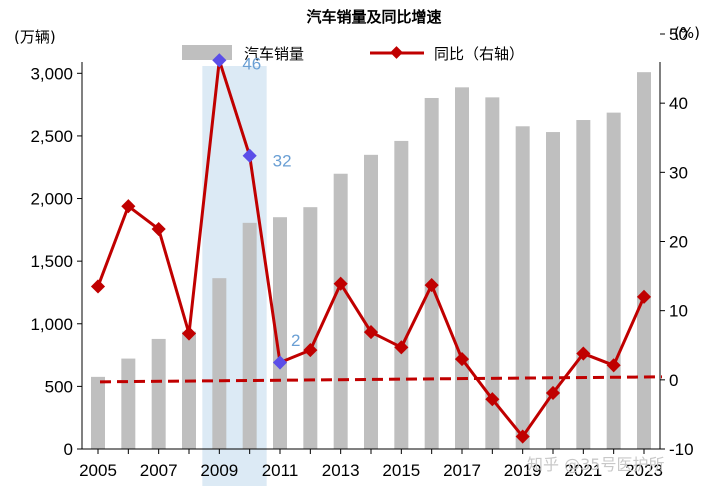 The height and width of the screenshot is (494, 720). I want to click on bar-2011, so click(280, 333).